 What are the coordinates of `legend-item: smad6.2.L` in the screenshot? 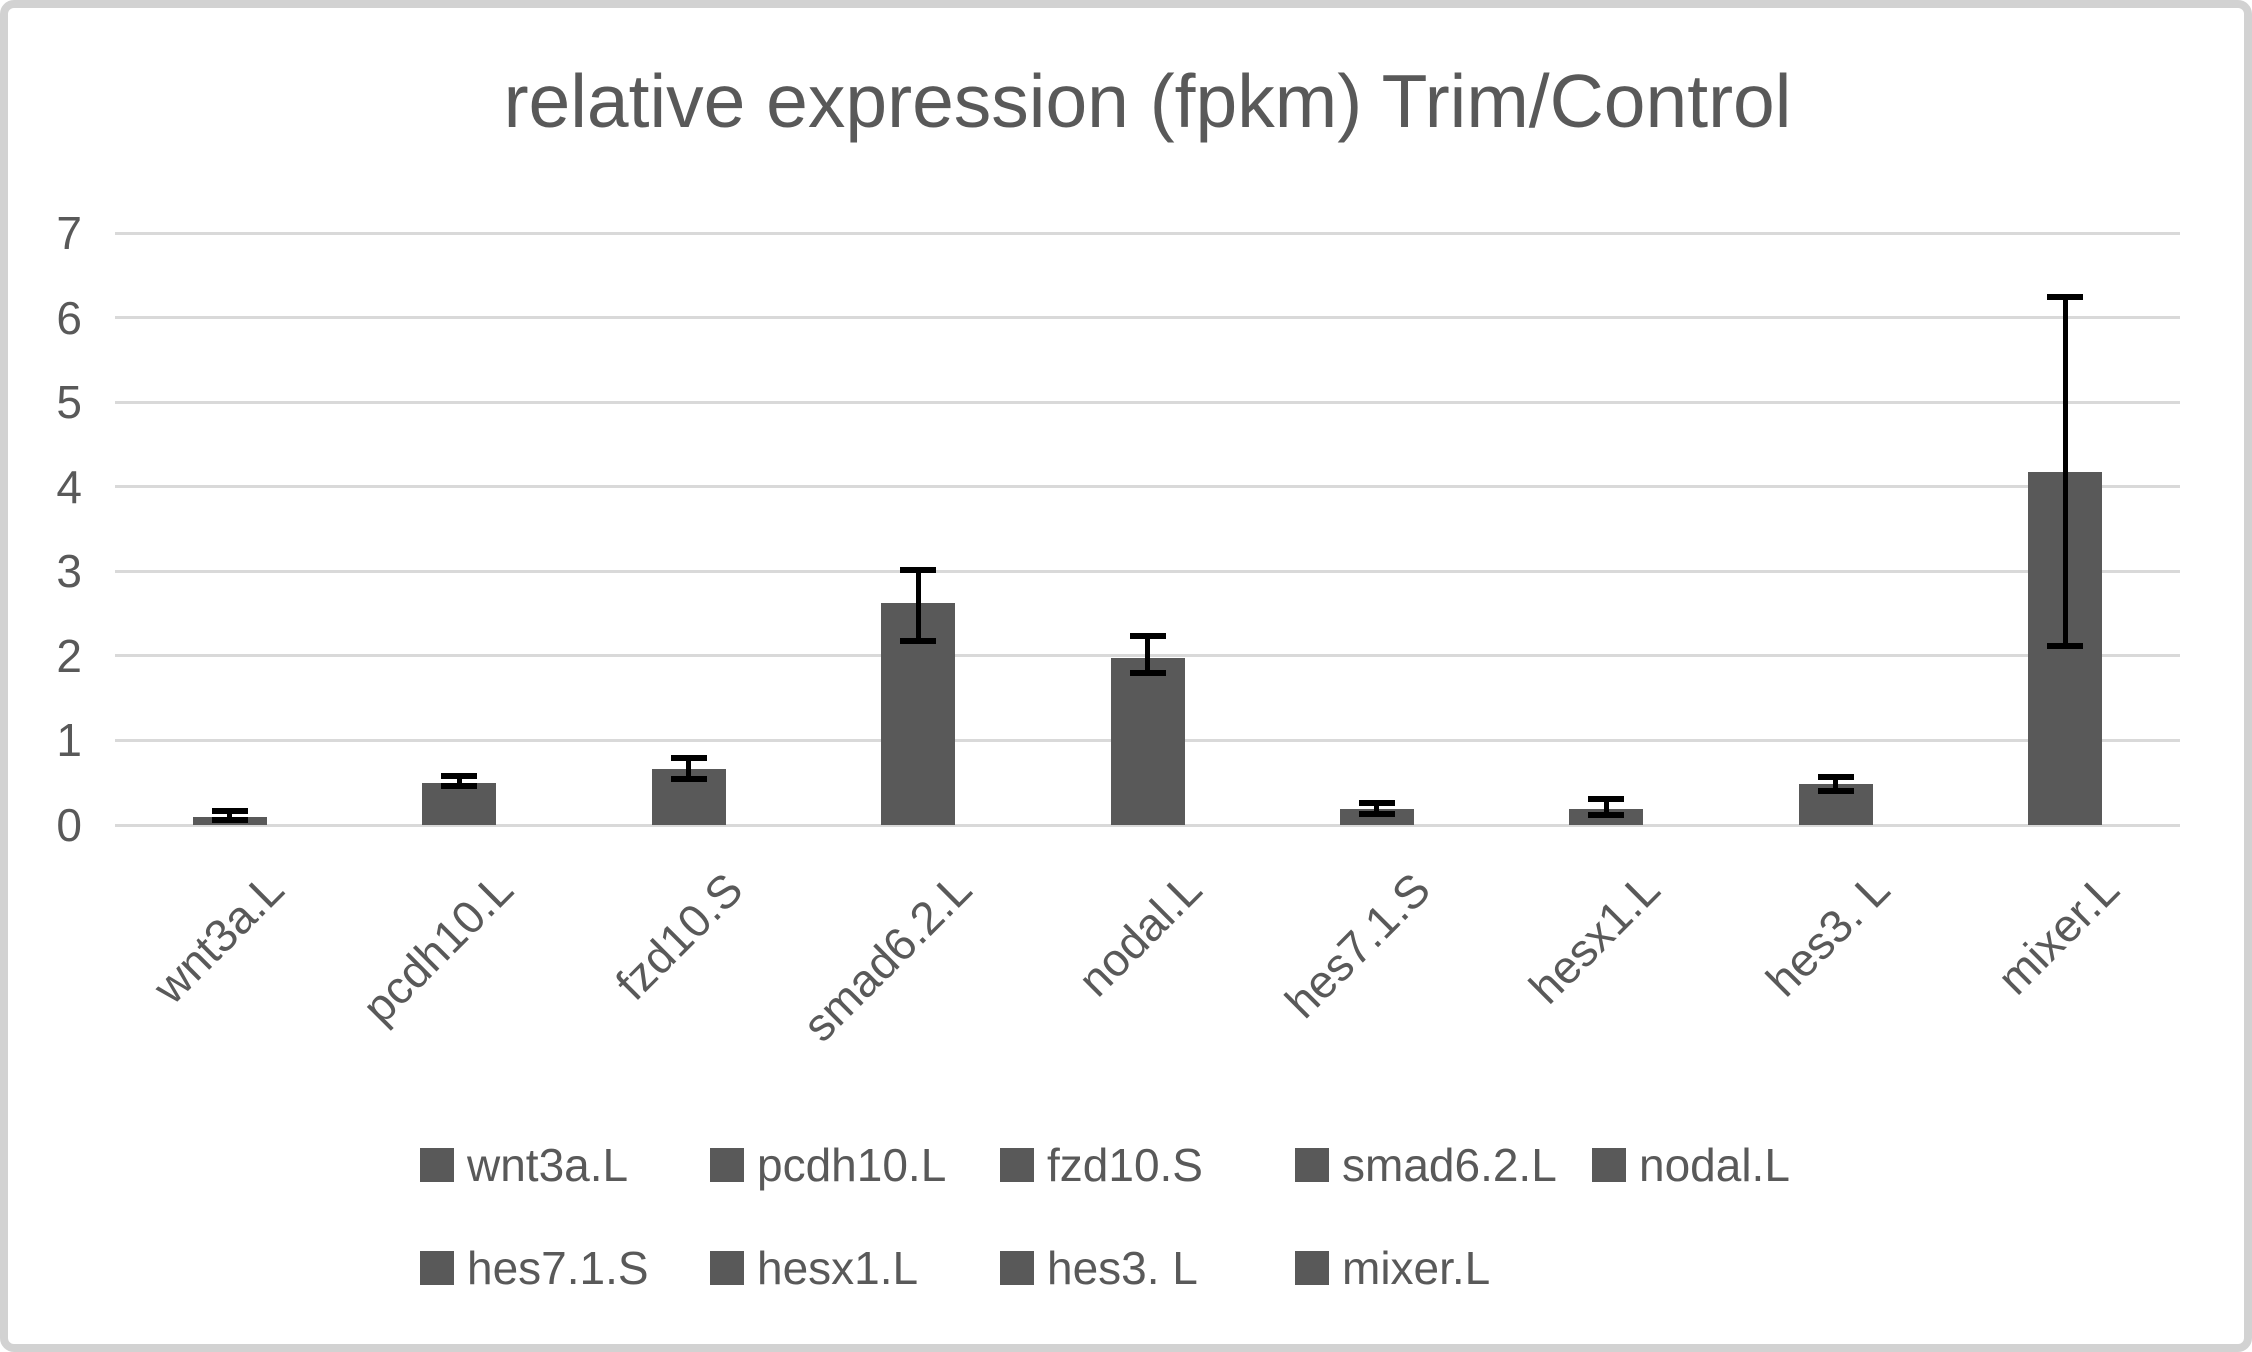 It's located at (1426, 1165).